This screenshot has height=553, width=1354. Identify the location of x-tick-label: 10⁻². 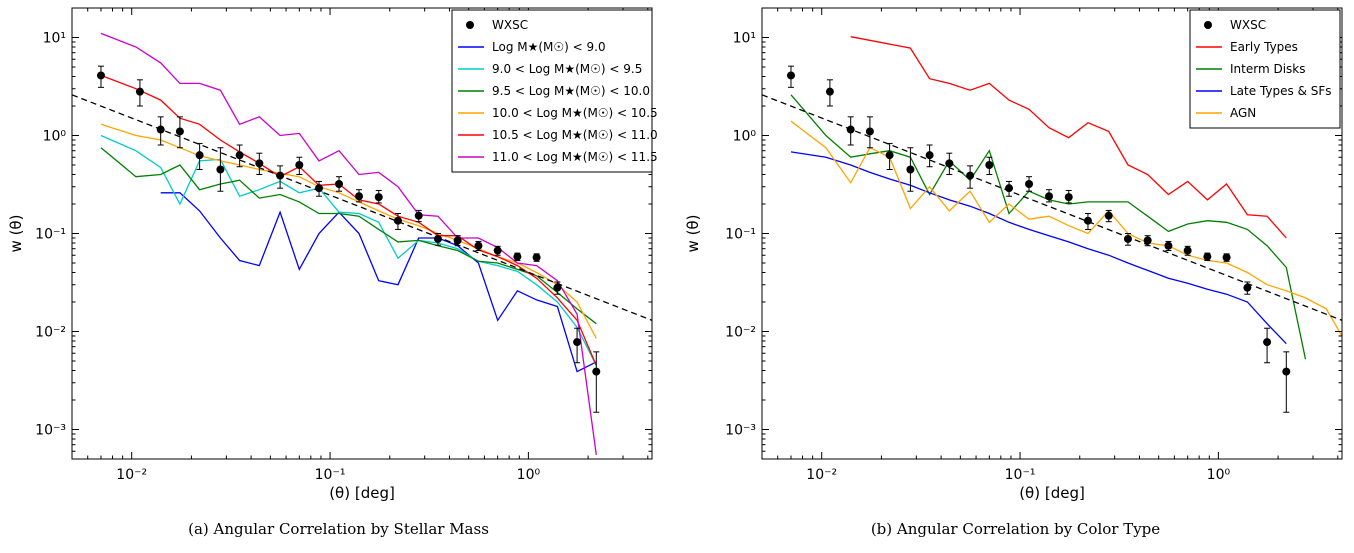
(821, 475).